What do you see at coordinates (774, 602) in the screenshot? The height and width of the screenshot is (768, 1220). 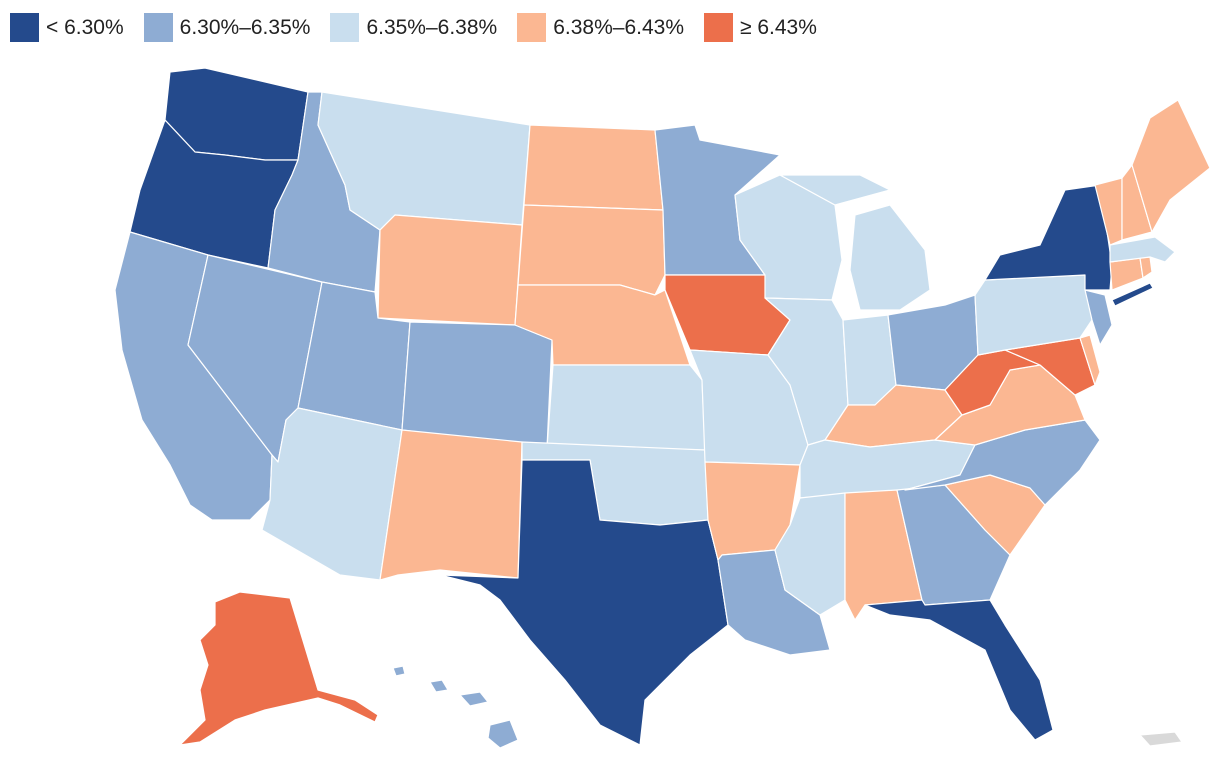 I see `state-LA` at bounding box center [774, 602].